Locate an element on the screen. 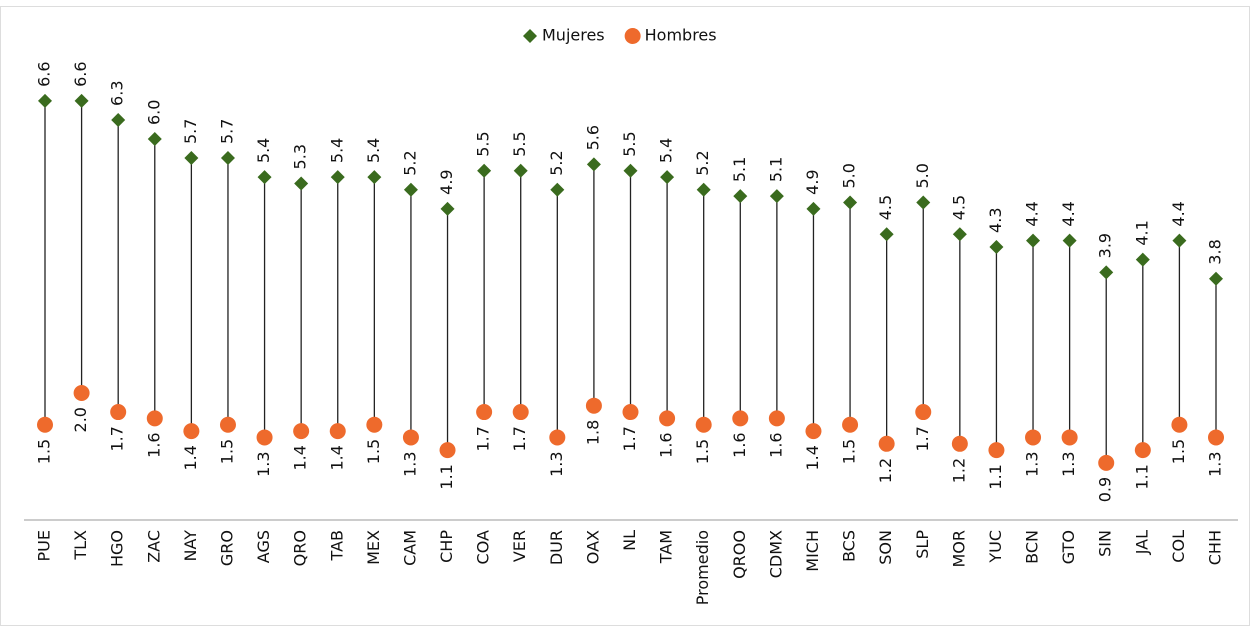 This screenshot has height=627, width=1251. x-tick-label: COL is located at coordinates (1178, 546).